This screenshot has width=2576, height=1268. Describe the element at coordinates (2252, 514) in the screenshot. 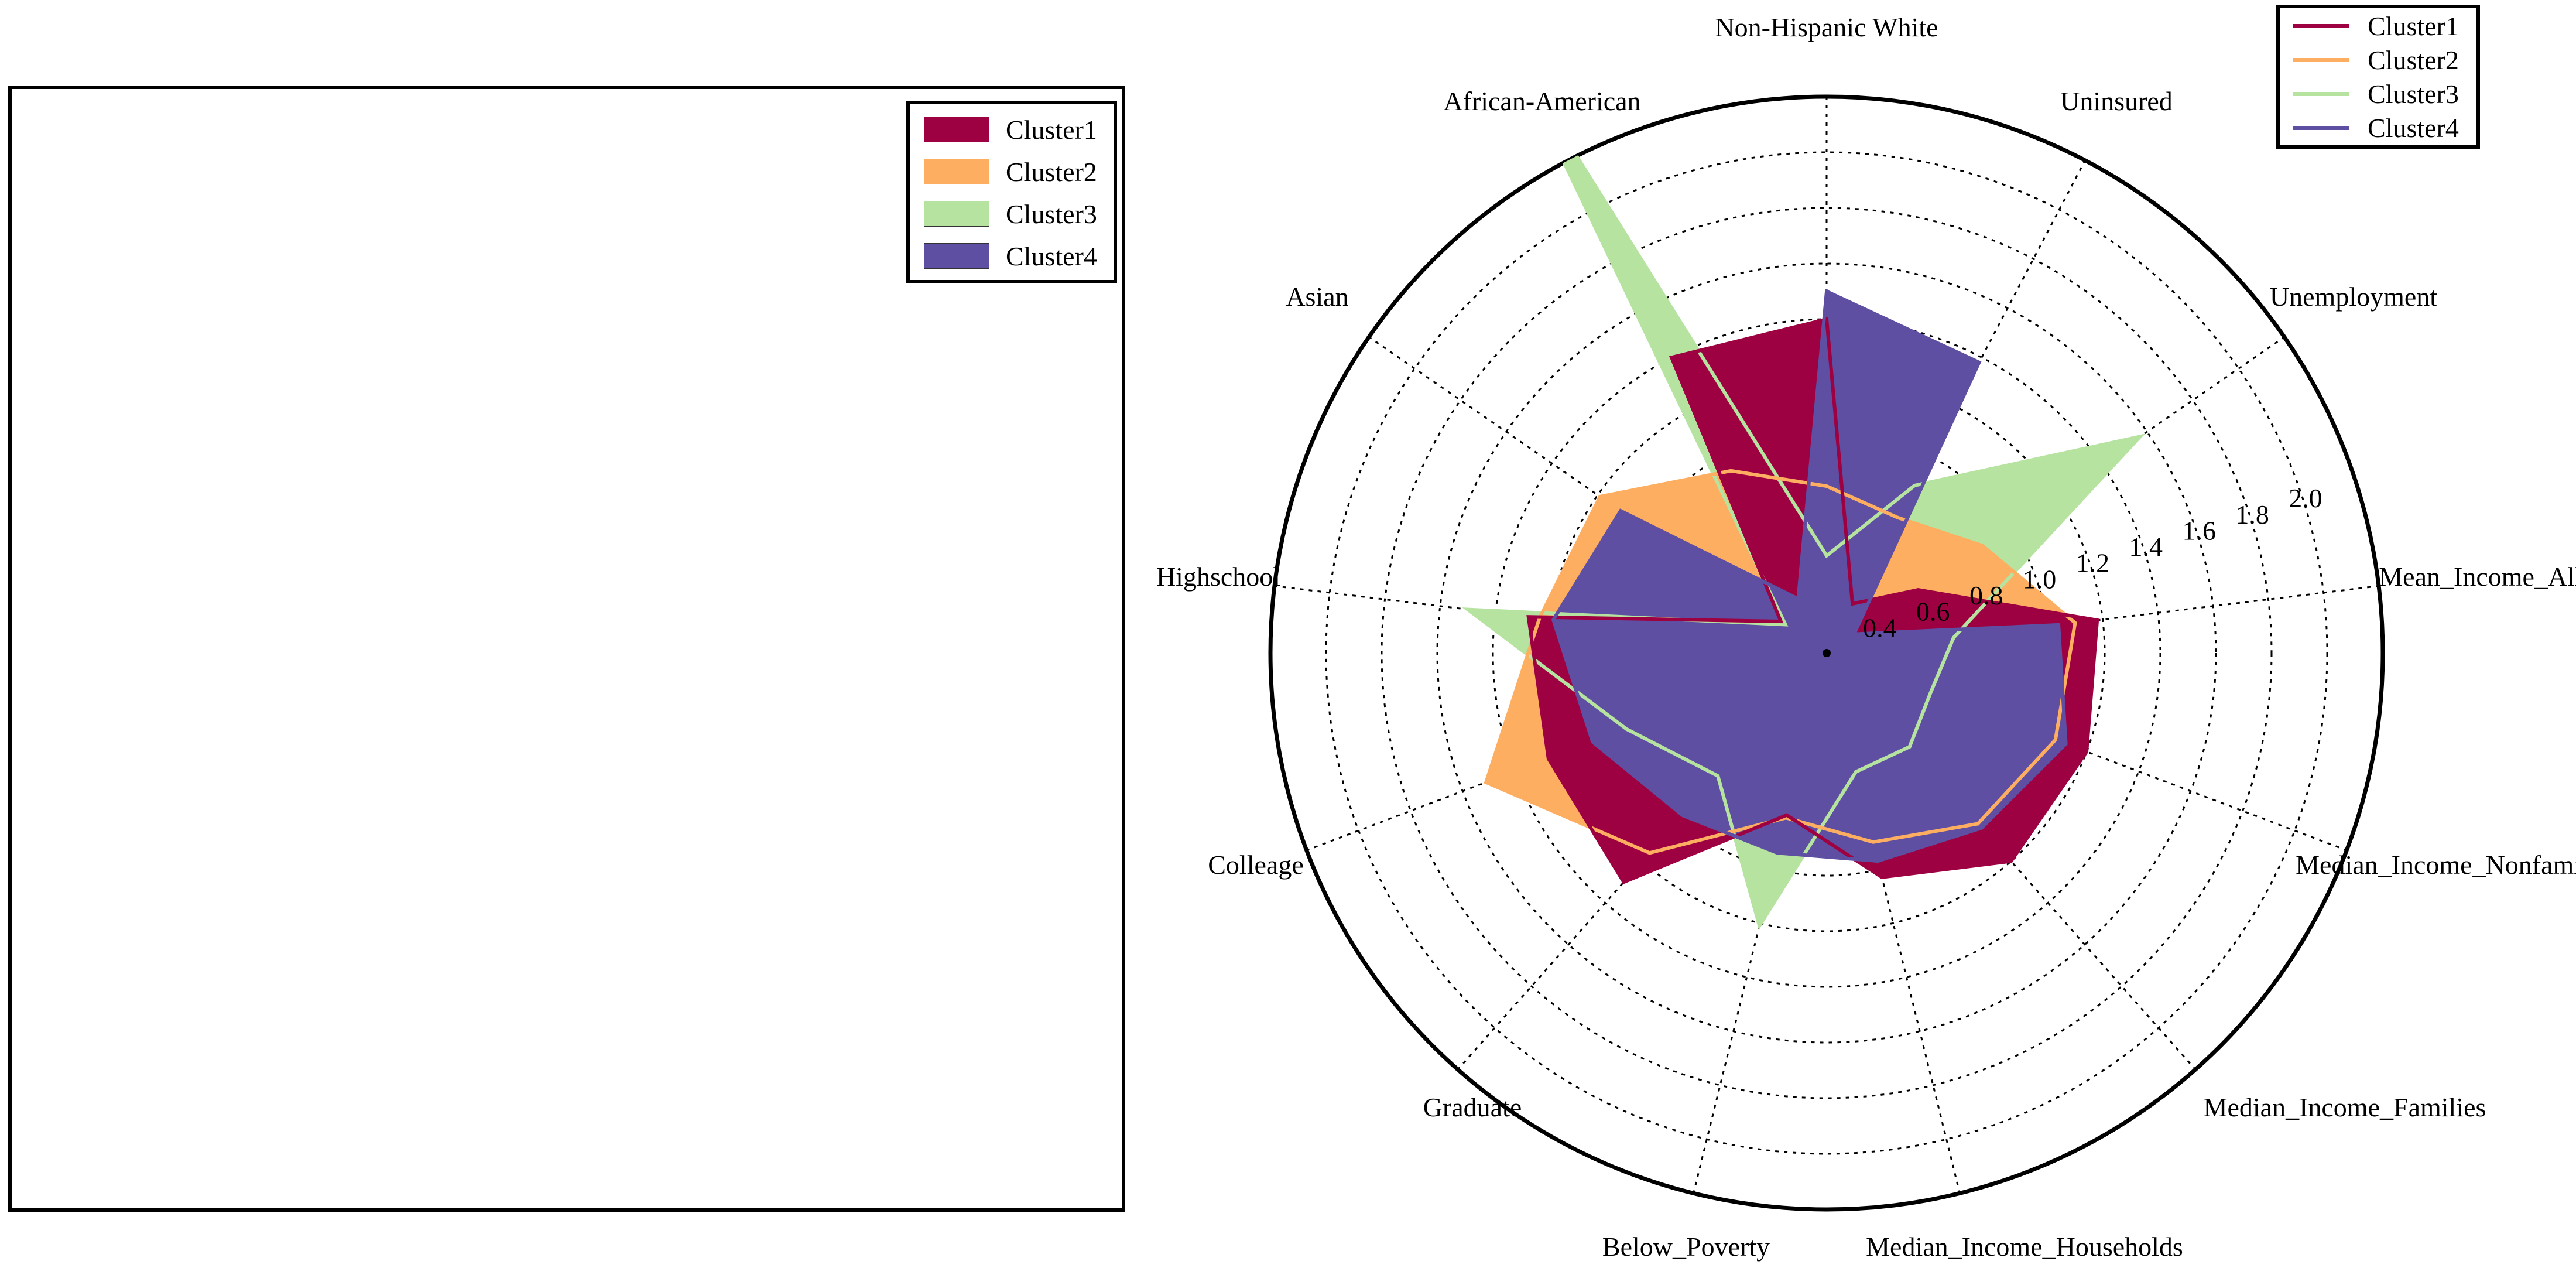

I see `radar-tick-label: 1.8` at that location.